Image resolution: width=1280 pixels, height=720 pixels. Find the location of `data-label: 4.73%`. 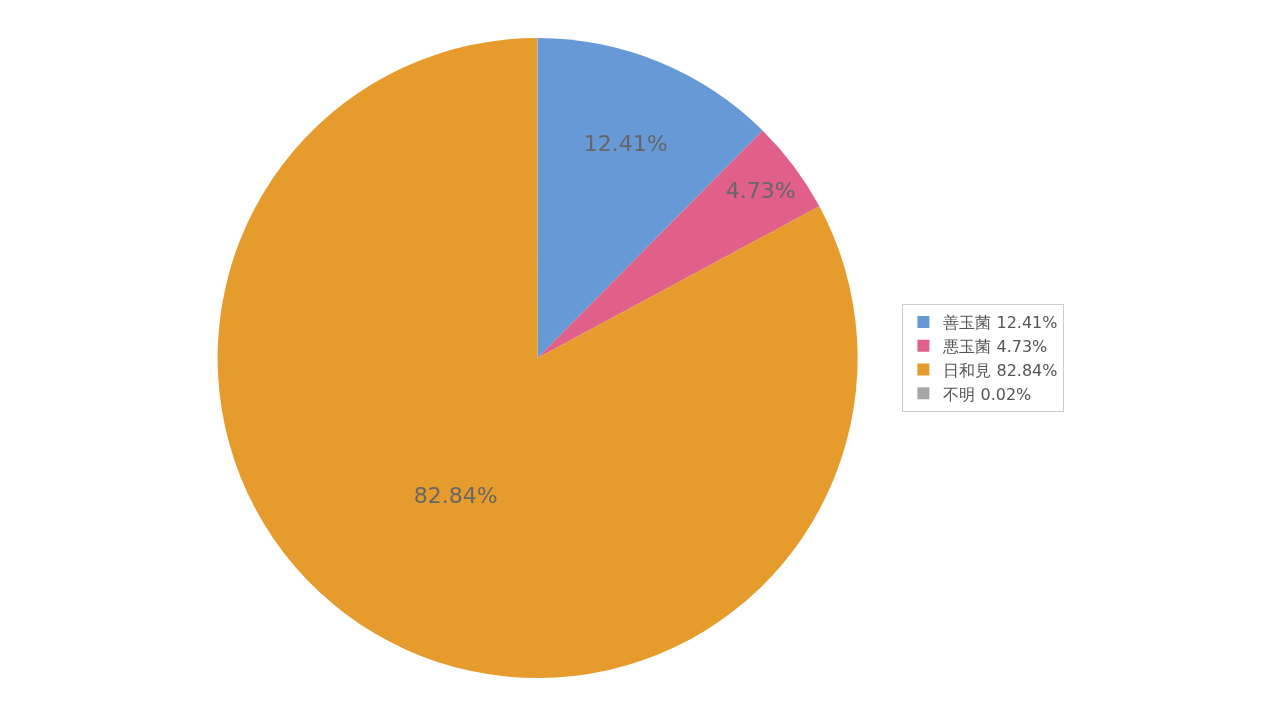

data-label: 4.73% is located at coordinates (760, 191).